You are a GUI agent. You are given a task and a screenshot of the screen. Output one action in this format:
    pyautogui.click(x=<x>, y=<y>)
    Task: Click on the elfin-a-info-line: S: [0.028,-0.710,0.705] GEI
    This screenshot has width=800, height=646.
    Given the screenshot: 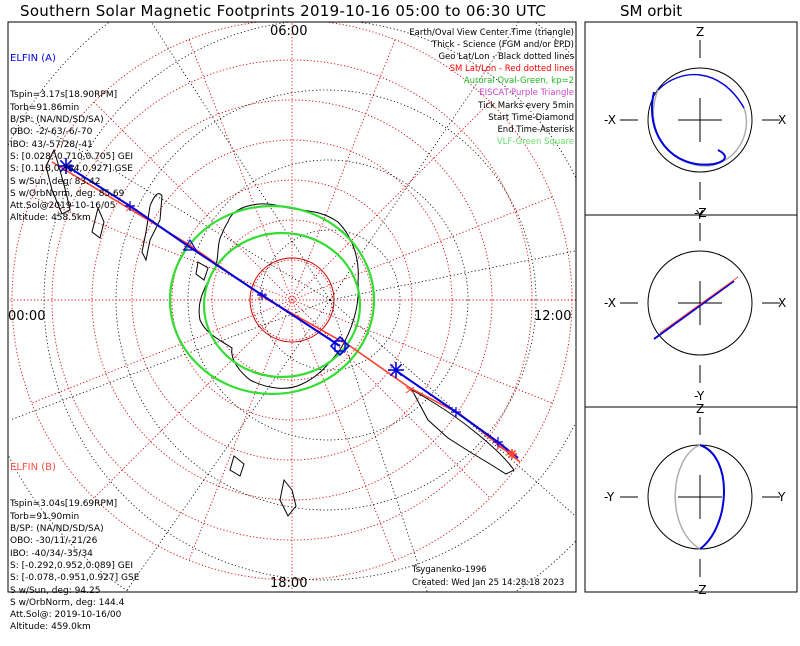 What is the action you would take?
    pyautogui.click(x=72, y=156)
    